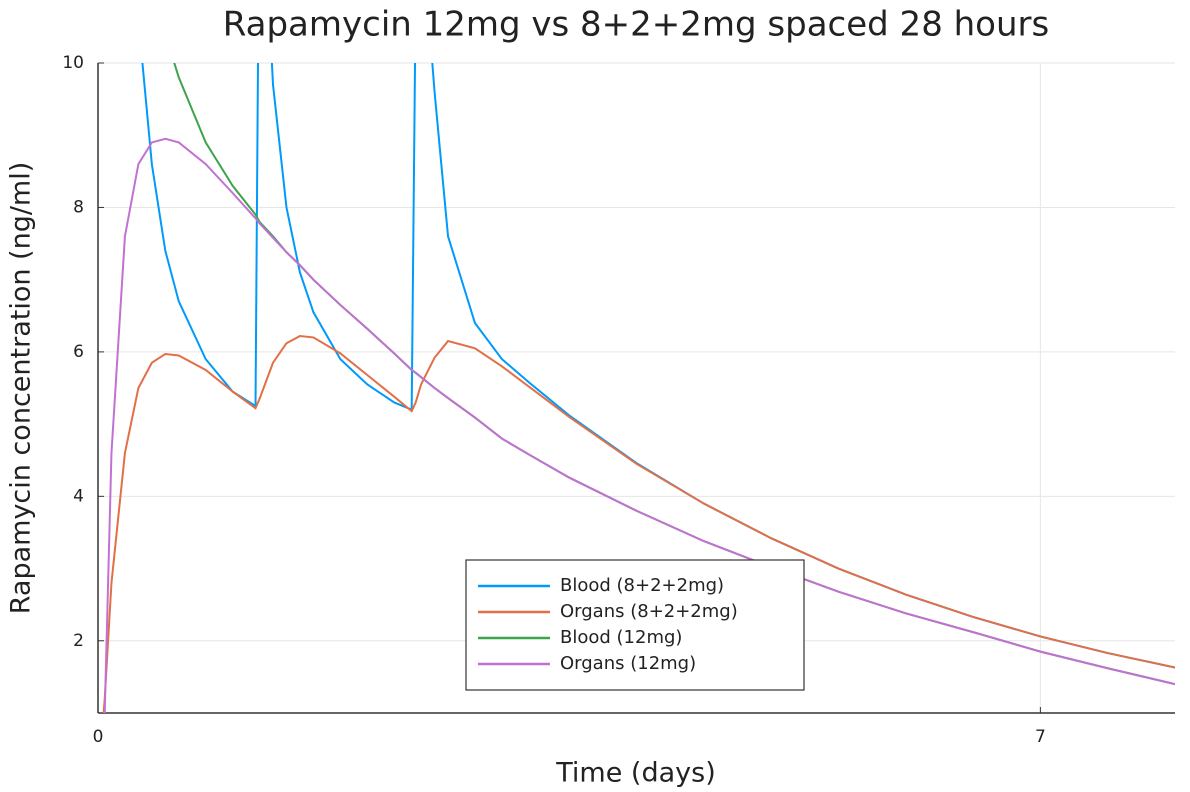  What do you see at coordinates (98, 737) in the screenshot?
I see `x-tick-label: 0` at bounding box center [98, 737].